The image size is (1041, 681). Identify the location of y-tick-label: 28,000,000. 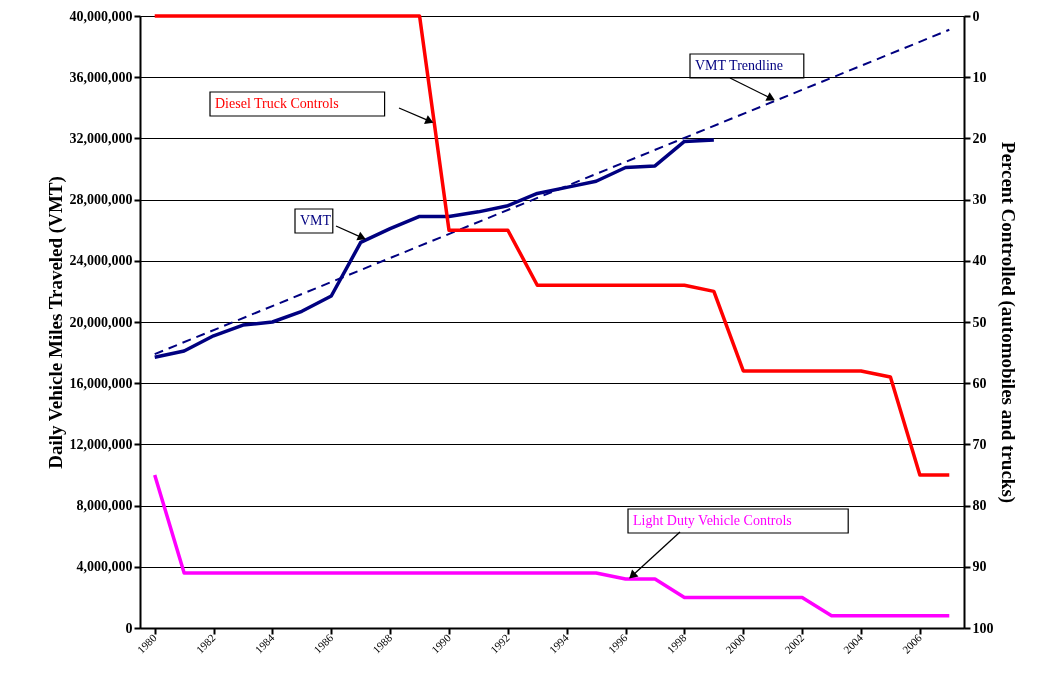
(101, 200).